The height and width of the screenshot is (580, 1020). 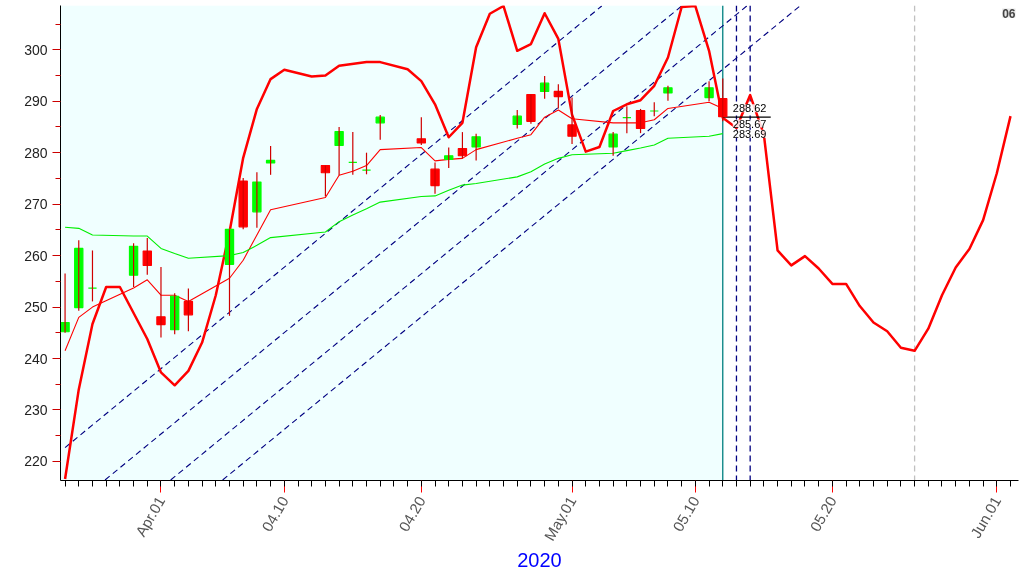 I want to click on x-axis-title: 2020, so click(x=539, y=559).